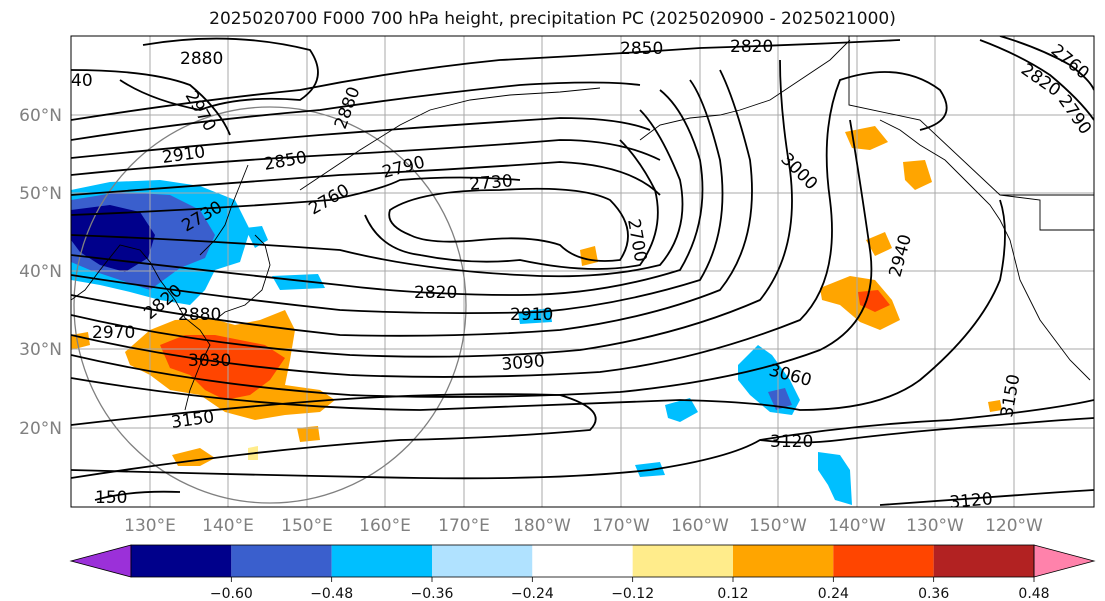 This screenshot has width=1105, height=601. I want to click on lat-label: 30°N, so click(40, 350).